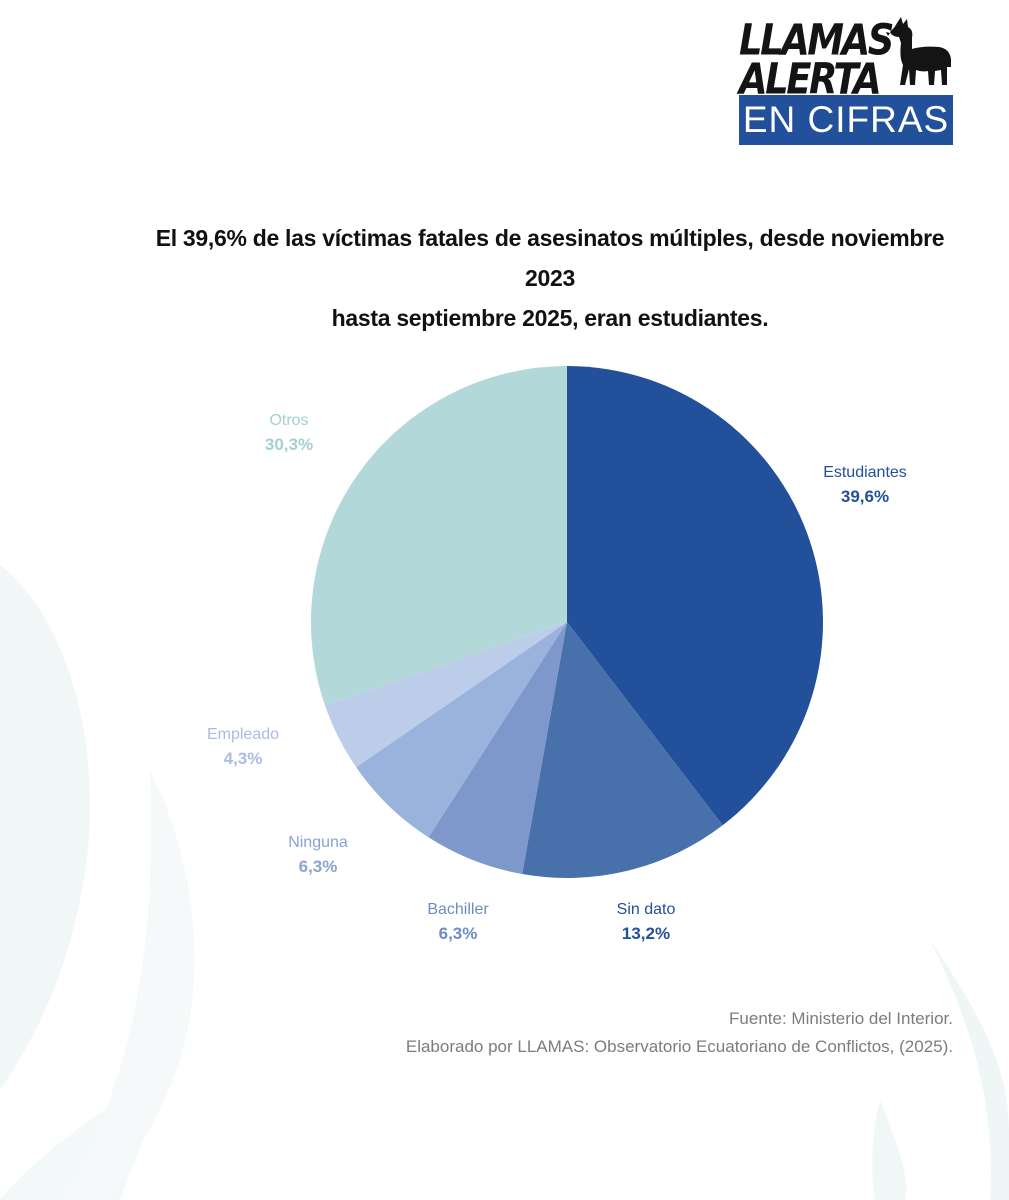 This screenshot has width=1009, height=1200. Describe the element at coordinates (646, 909) in the screenshot. I see `slice-label-sin-dato: Sin dato` at that location.